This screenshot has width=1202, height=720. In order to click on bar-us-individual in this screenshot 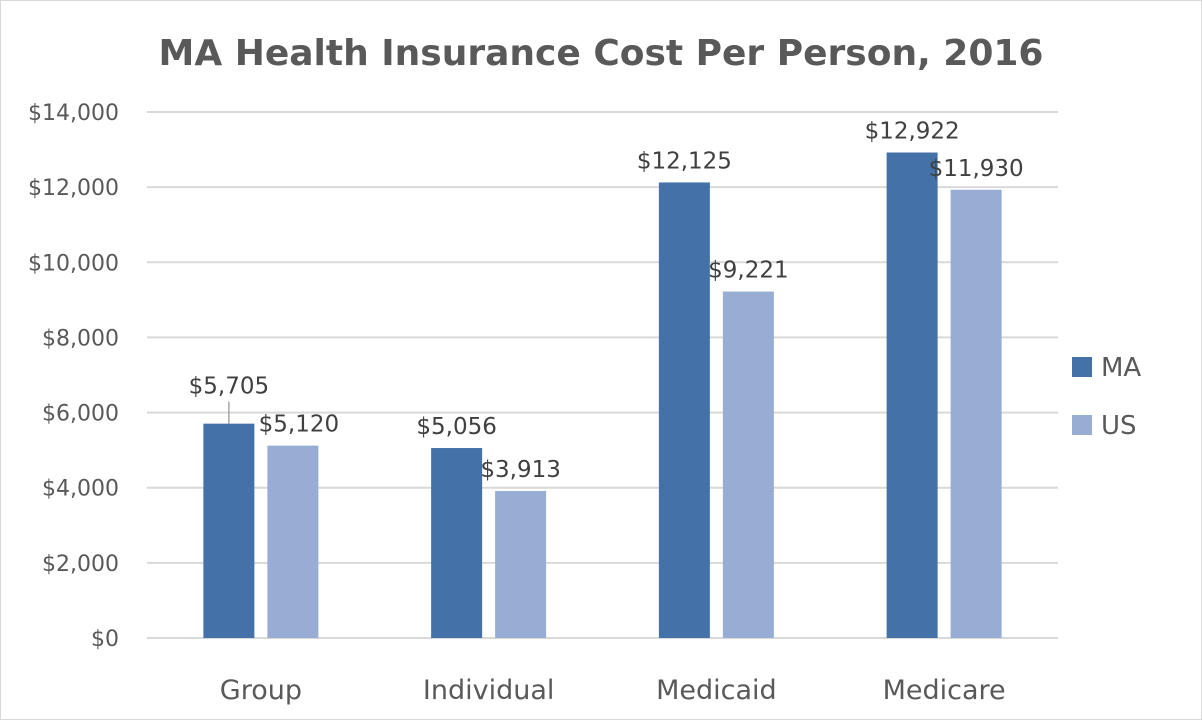, I will do `click(521, 564)`.